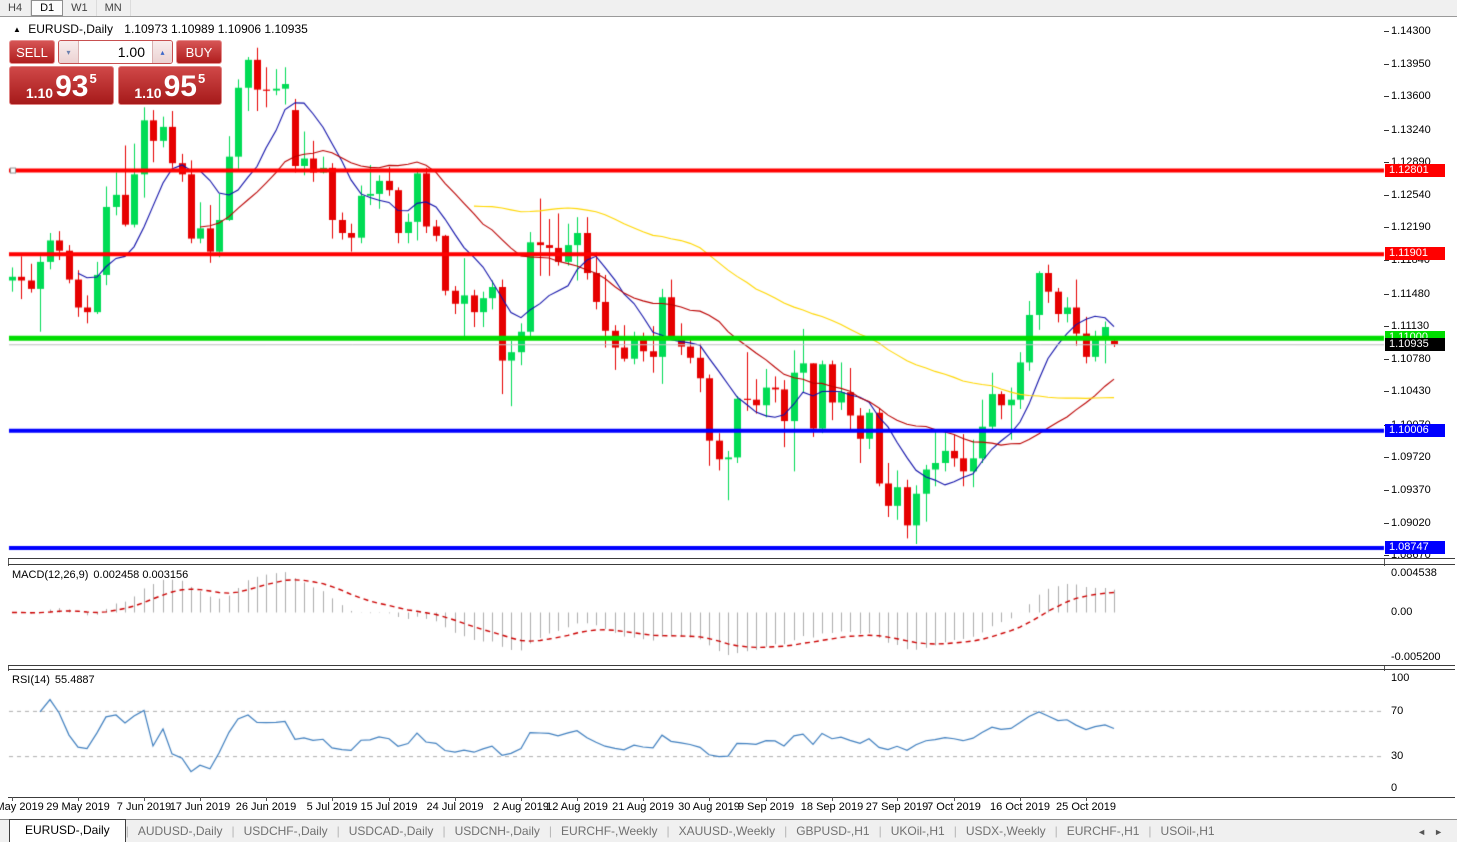 The image size is (1457, 842). What do you see at coordinates (1414, 573) in the screenshot?
I see `macd-axis-label: 0.004538` at bounding box center [1414, 573].